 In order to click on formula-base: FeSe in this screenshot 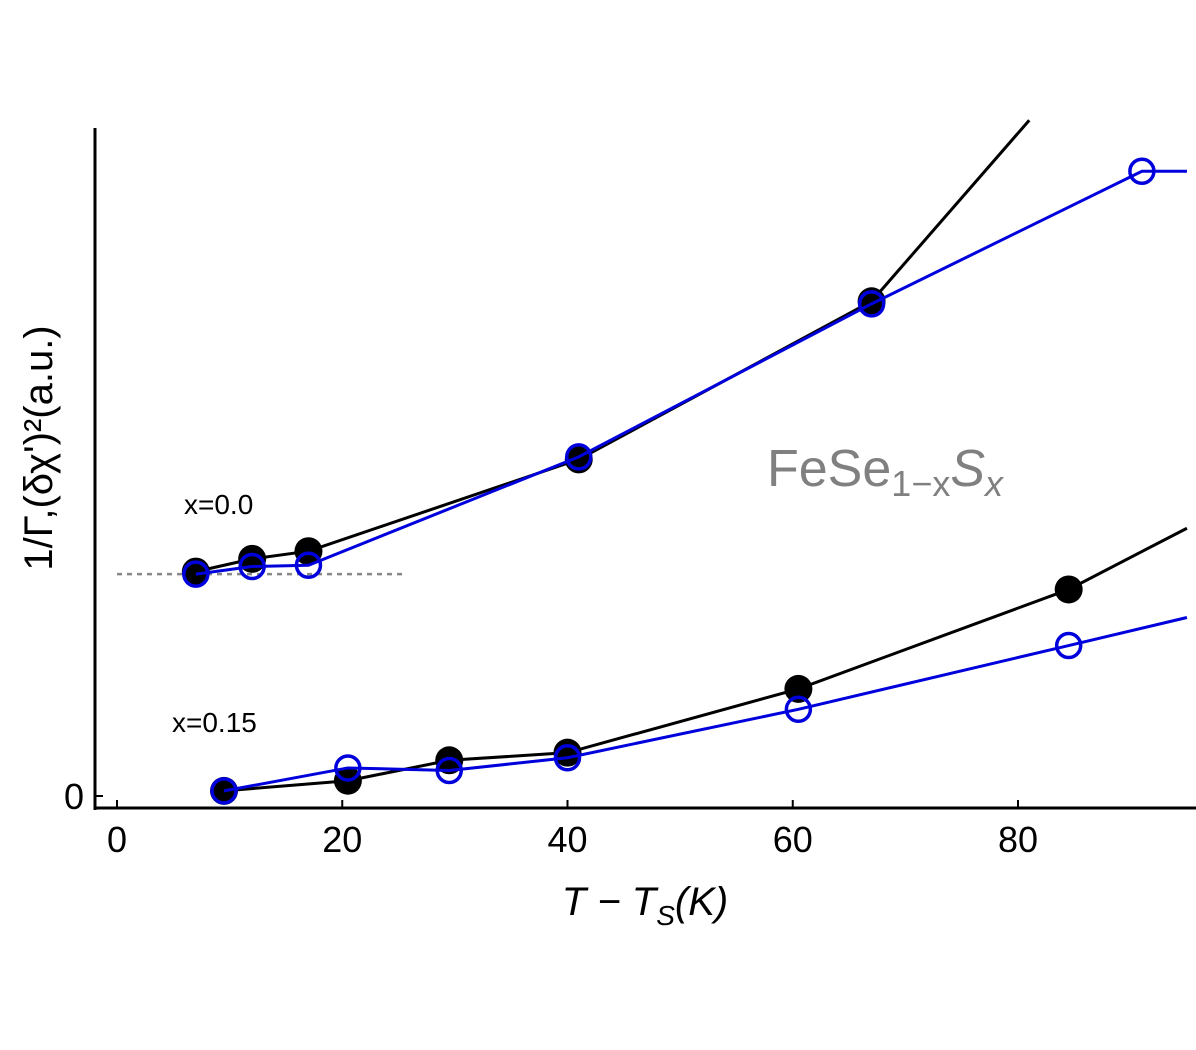, I will do `click(829, 469)`.